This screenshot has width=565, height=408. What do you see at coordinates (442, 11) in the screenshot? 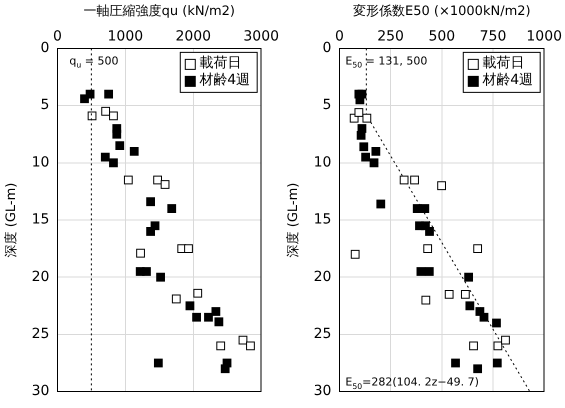
I see `x-axis-title: 変形係数E50 (×1000kN/m2)` at bounding box center [442, 11].